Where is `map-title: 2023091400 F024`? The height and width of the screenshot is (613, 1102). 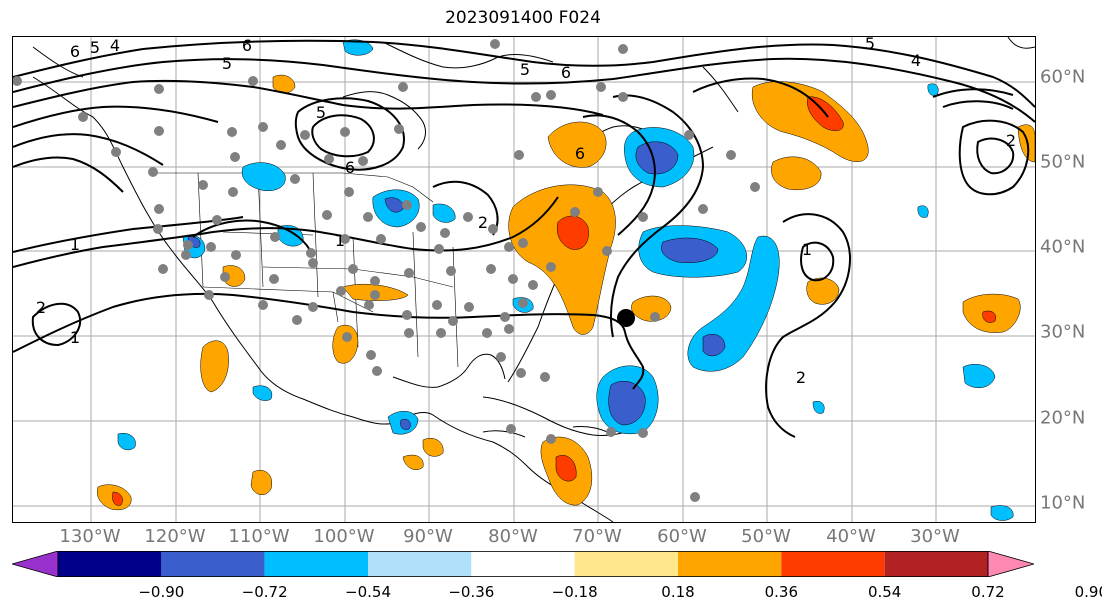
map-title: 2023091400 F024 is located at coordinates (523, 18).